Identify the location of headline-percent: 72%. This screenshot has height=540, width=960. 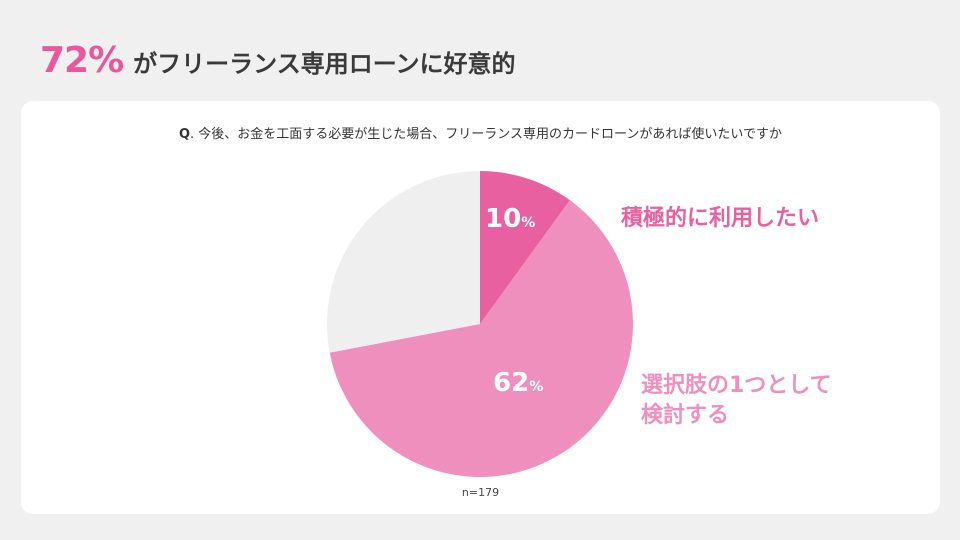
(82, 60).